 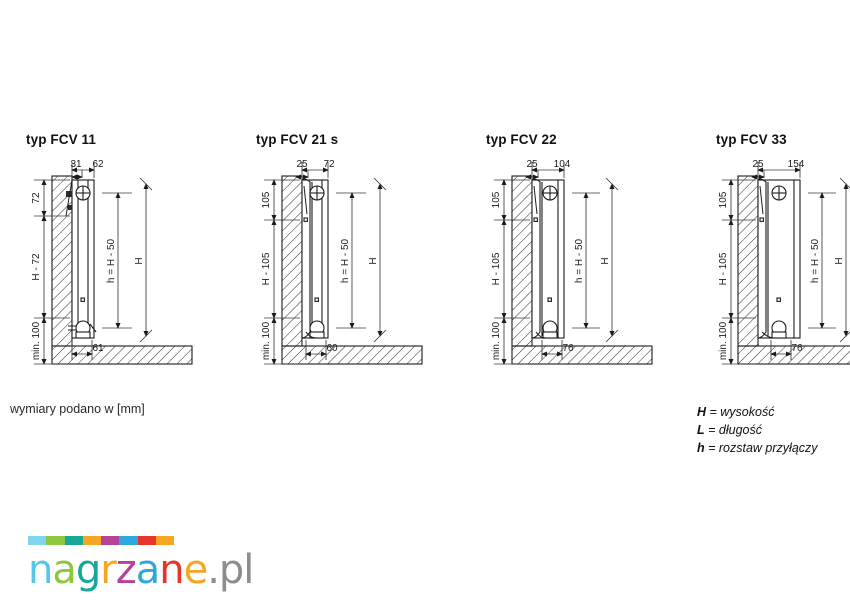 I want to click on panel-title: typ FCV 11, so click(x=61, y=139).